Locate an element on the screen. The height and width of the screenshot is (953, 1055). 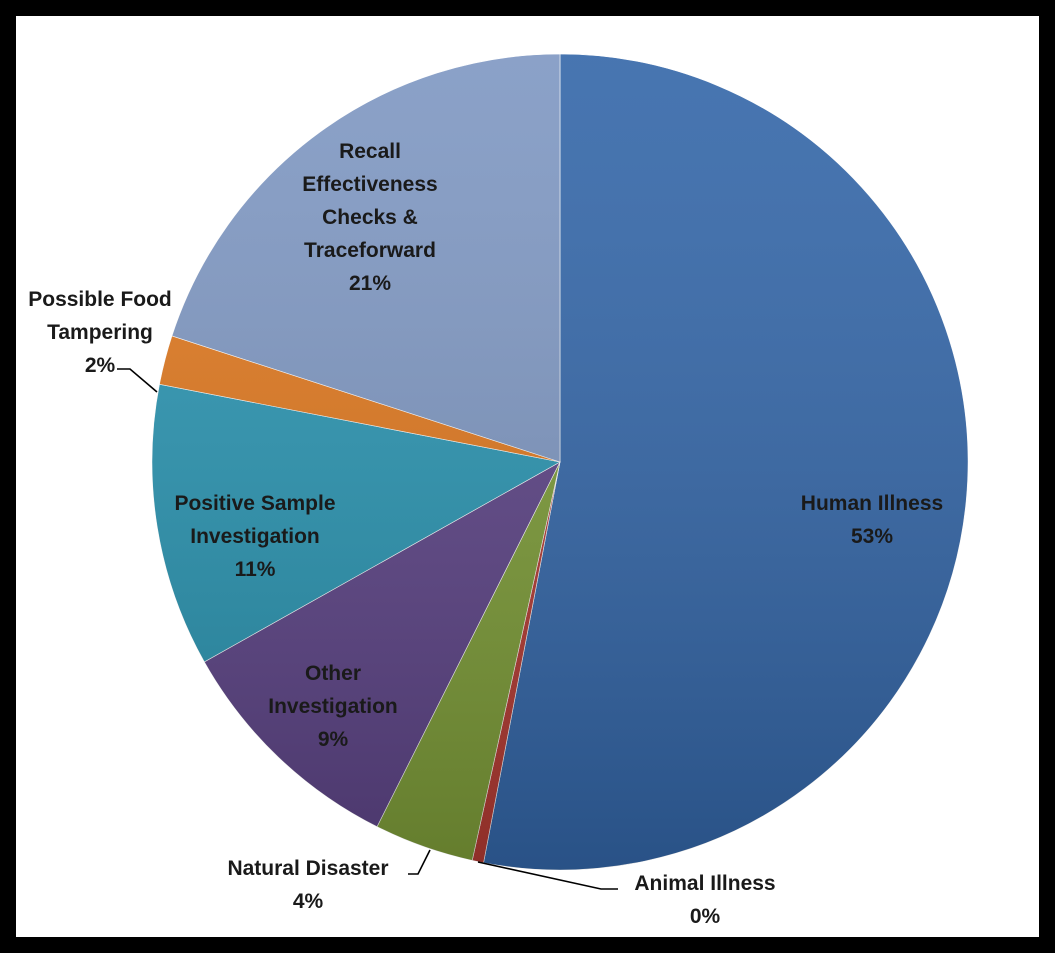
slice-name-label: Natural Disaster is located at coordinates (307, 868).